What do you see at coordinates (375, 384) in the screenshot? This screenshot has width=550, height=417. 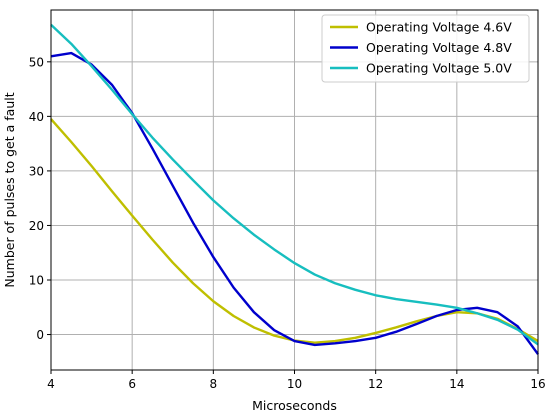 I see `x-tick-label: 12` at bounding box center [375, 384].